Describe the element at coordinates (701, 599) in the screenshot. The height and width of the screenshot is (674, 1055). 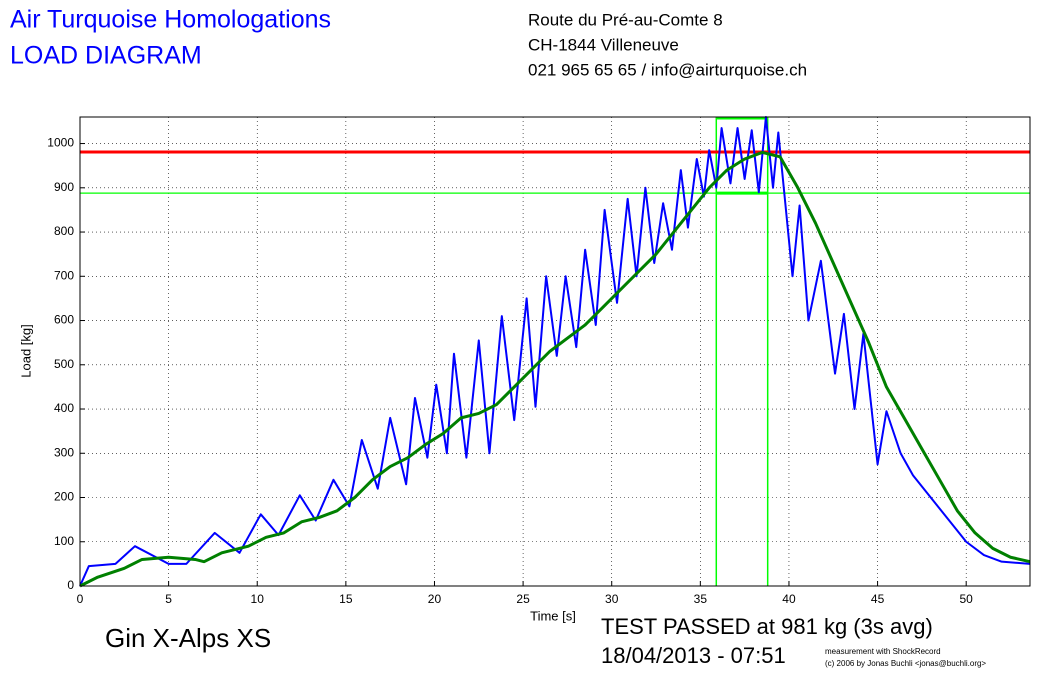
I see `x-tick-label: 35` at that location.